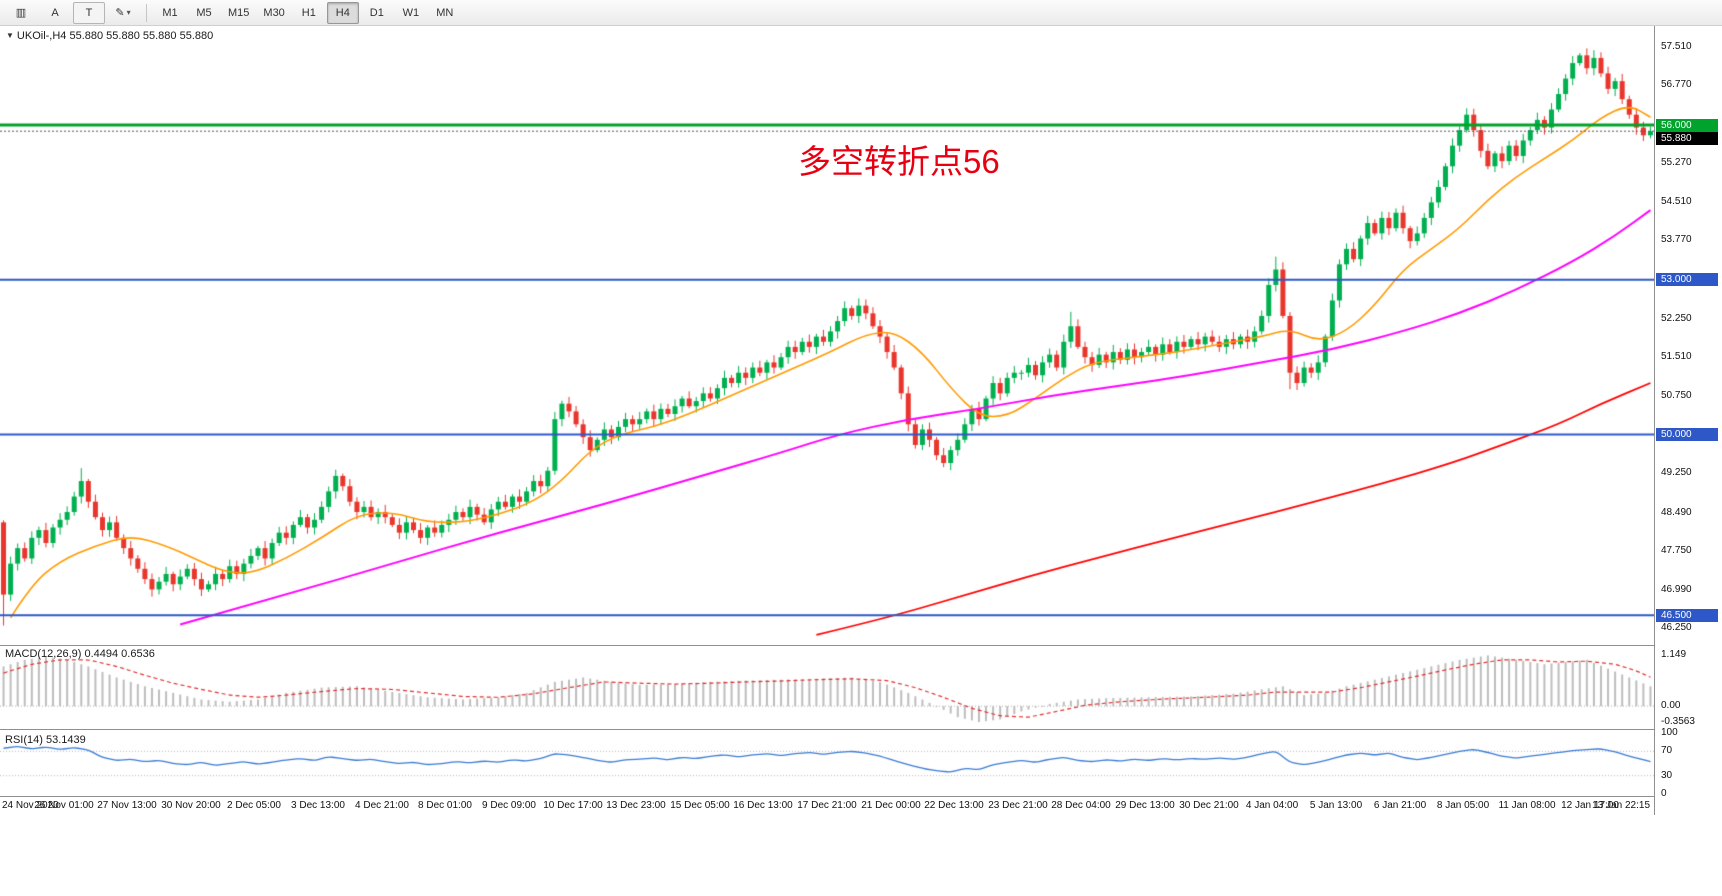 The image size is (1722, 896). What do you see at coordinates (146, 12) in the screenshot?
I see `toolbar-separator` at bounding box center [146, 12].